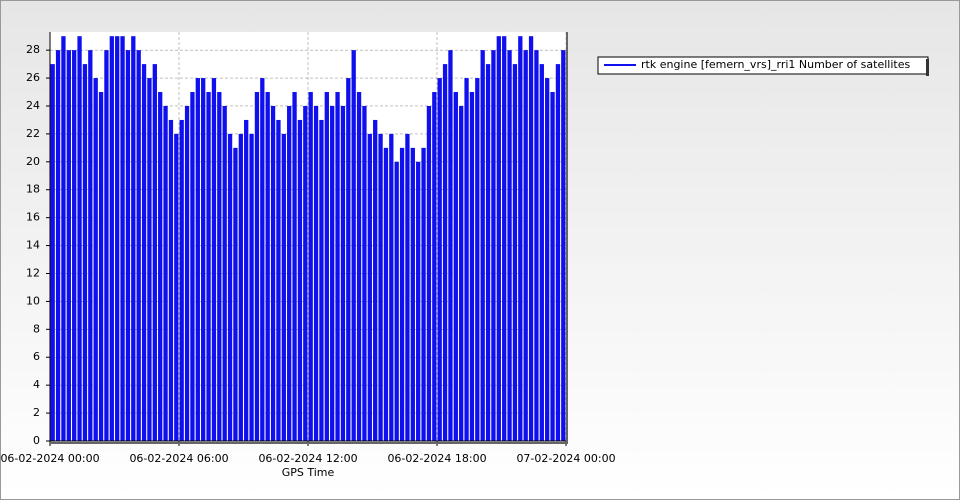 The width and height of the screenshot is (960, 500). I want to click on y-tick-label: 2, so click(36, 412).